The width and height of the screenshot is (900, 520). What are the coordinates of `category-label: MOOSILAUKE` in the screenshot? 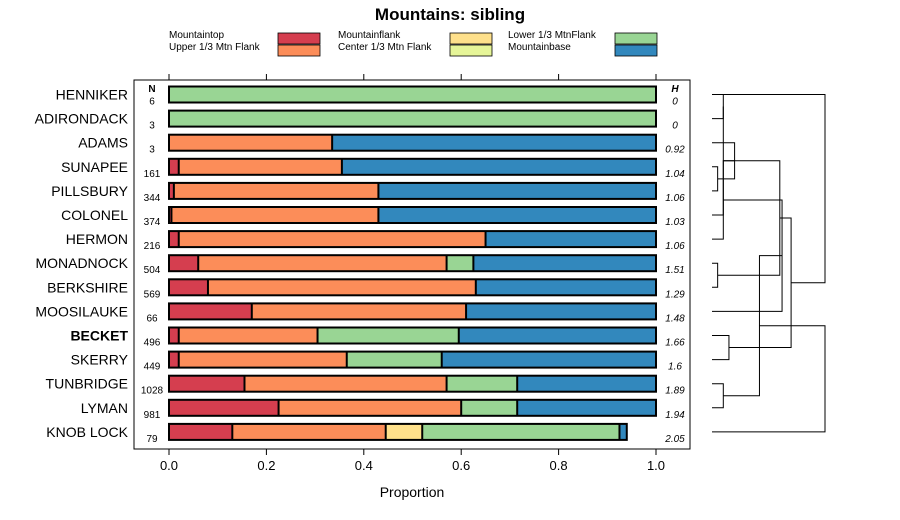 It's located at (81, 311).